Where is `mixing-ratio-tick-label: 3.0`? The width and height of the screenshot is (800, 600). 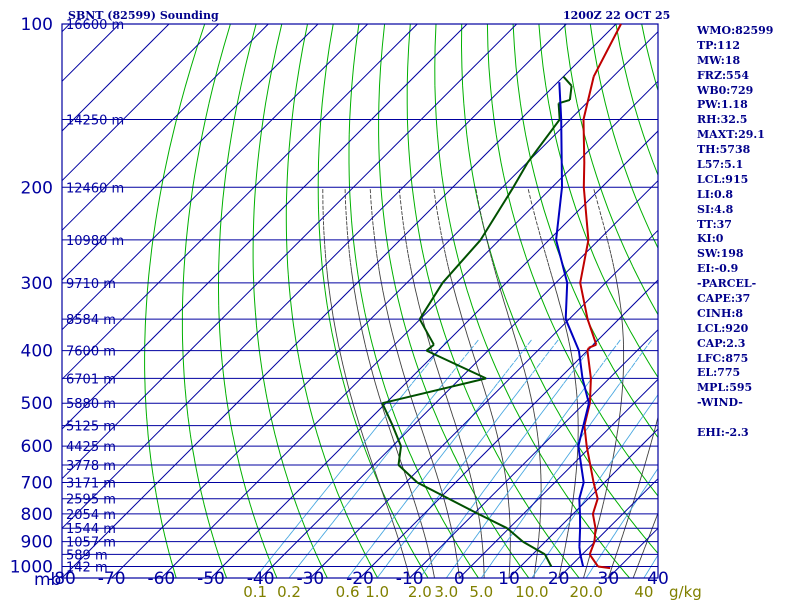 mixing-ratio-tick-label: 3.0 is located at coordinates (446, 591).